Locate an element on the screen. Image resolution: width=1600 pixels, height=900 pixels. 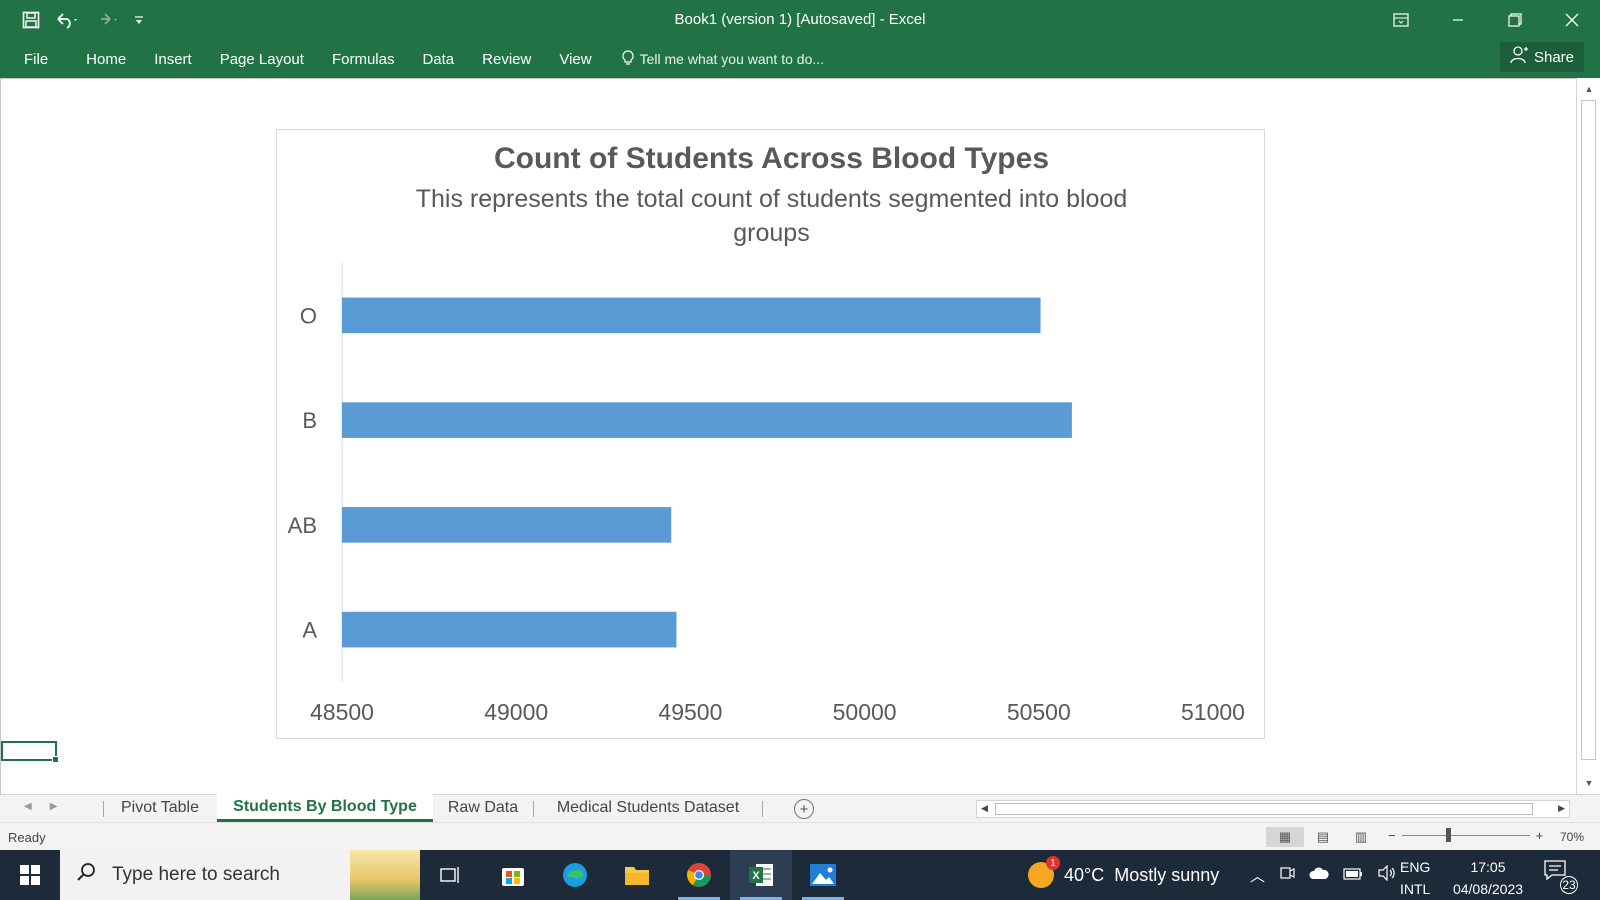
weather-text: Mostly sunny is located at coordinates (1167, 874).